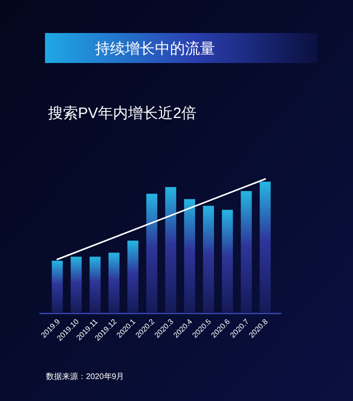 The height and width of the screenshot is (401, 353). What do you see at coordinates (122, 113) in the screenshot?
I see `chart-subtitle: 搜索PV年内增长近2倍` at bounding box center [122, 113].